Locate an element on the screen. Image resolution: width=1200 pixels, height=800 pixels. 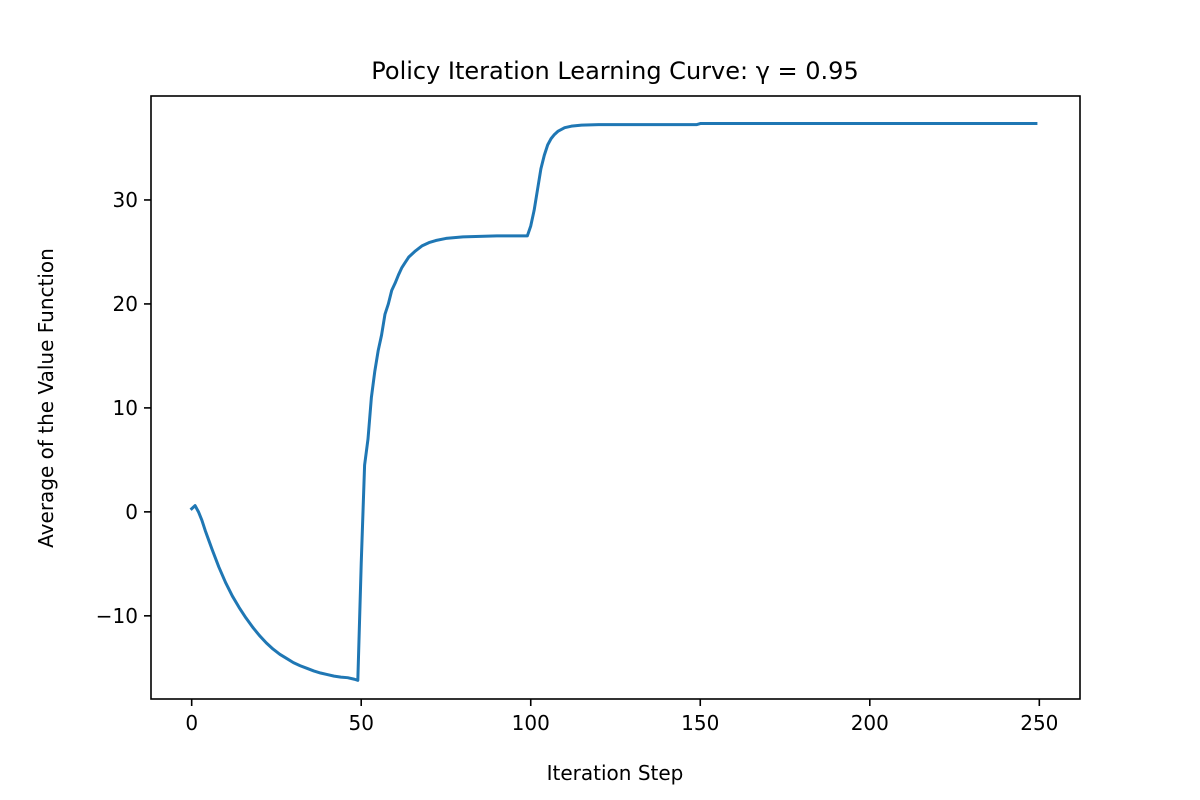
y-tick-label: 30 is located at coordinates (125, 200).